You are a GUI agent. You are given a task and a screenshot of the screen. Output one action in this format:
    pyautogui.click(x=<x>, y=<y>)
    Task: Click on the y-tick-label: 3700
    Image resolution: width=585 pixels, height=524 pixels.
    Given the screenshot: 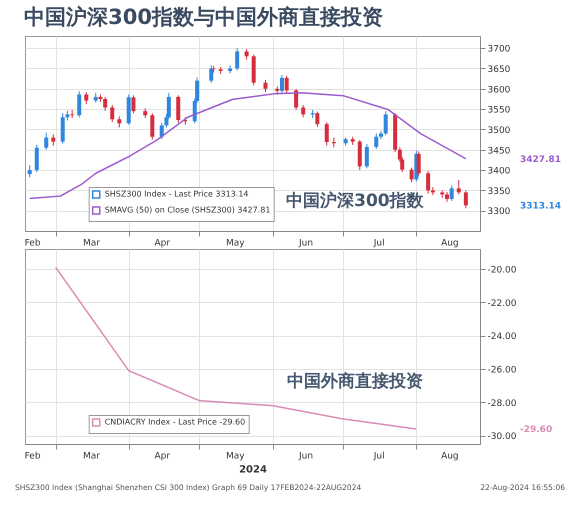 What is the action you would take?
    pyautogui.click(x=499, y=49)
    